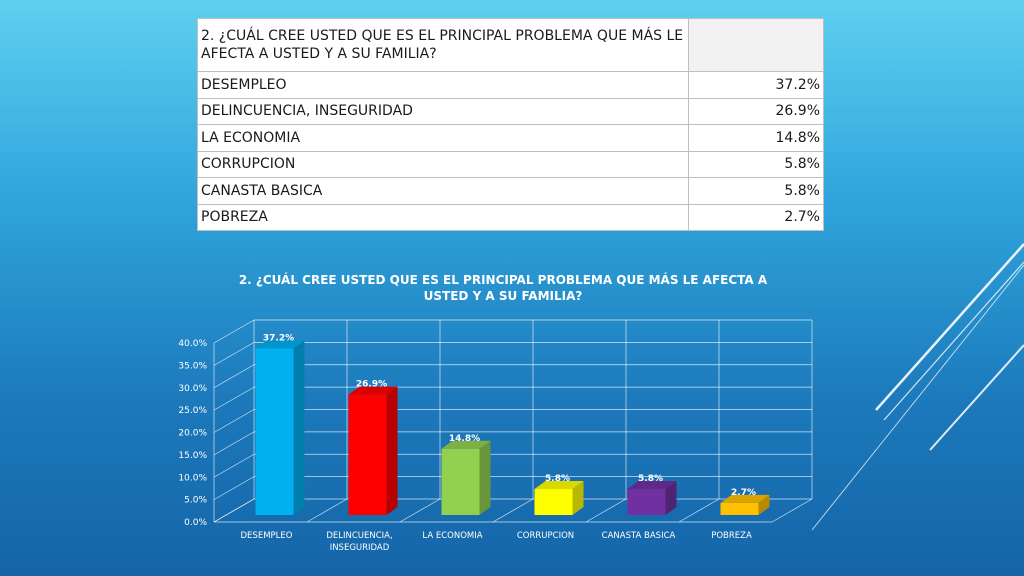 This screenshot has width=1024, height=576. Describe the element at coordinates (359, 536) in the screenshot. I see `x-tick-label: DELINCUENCIA,` at that location.